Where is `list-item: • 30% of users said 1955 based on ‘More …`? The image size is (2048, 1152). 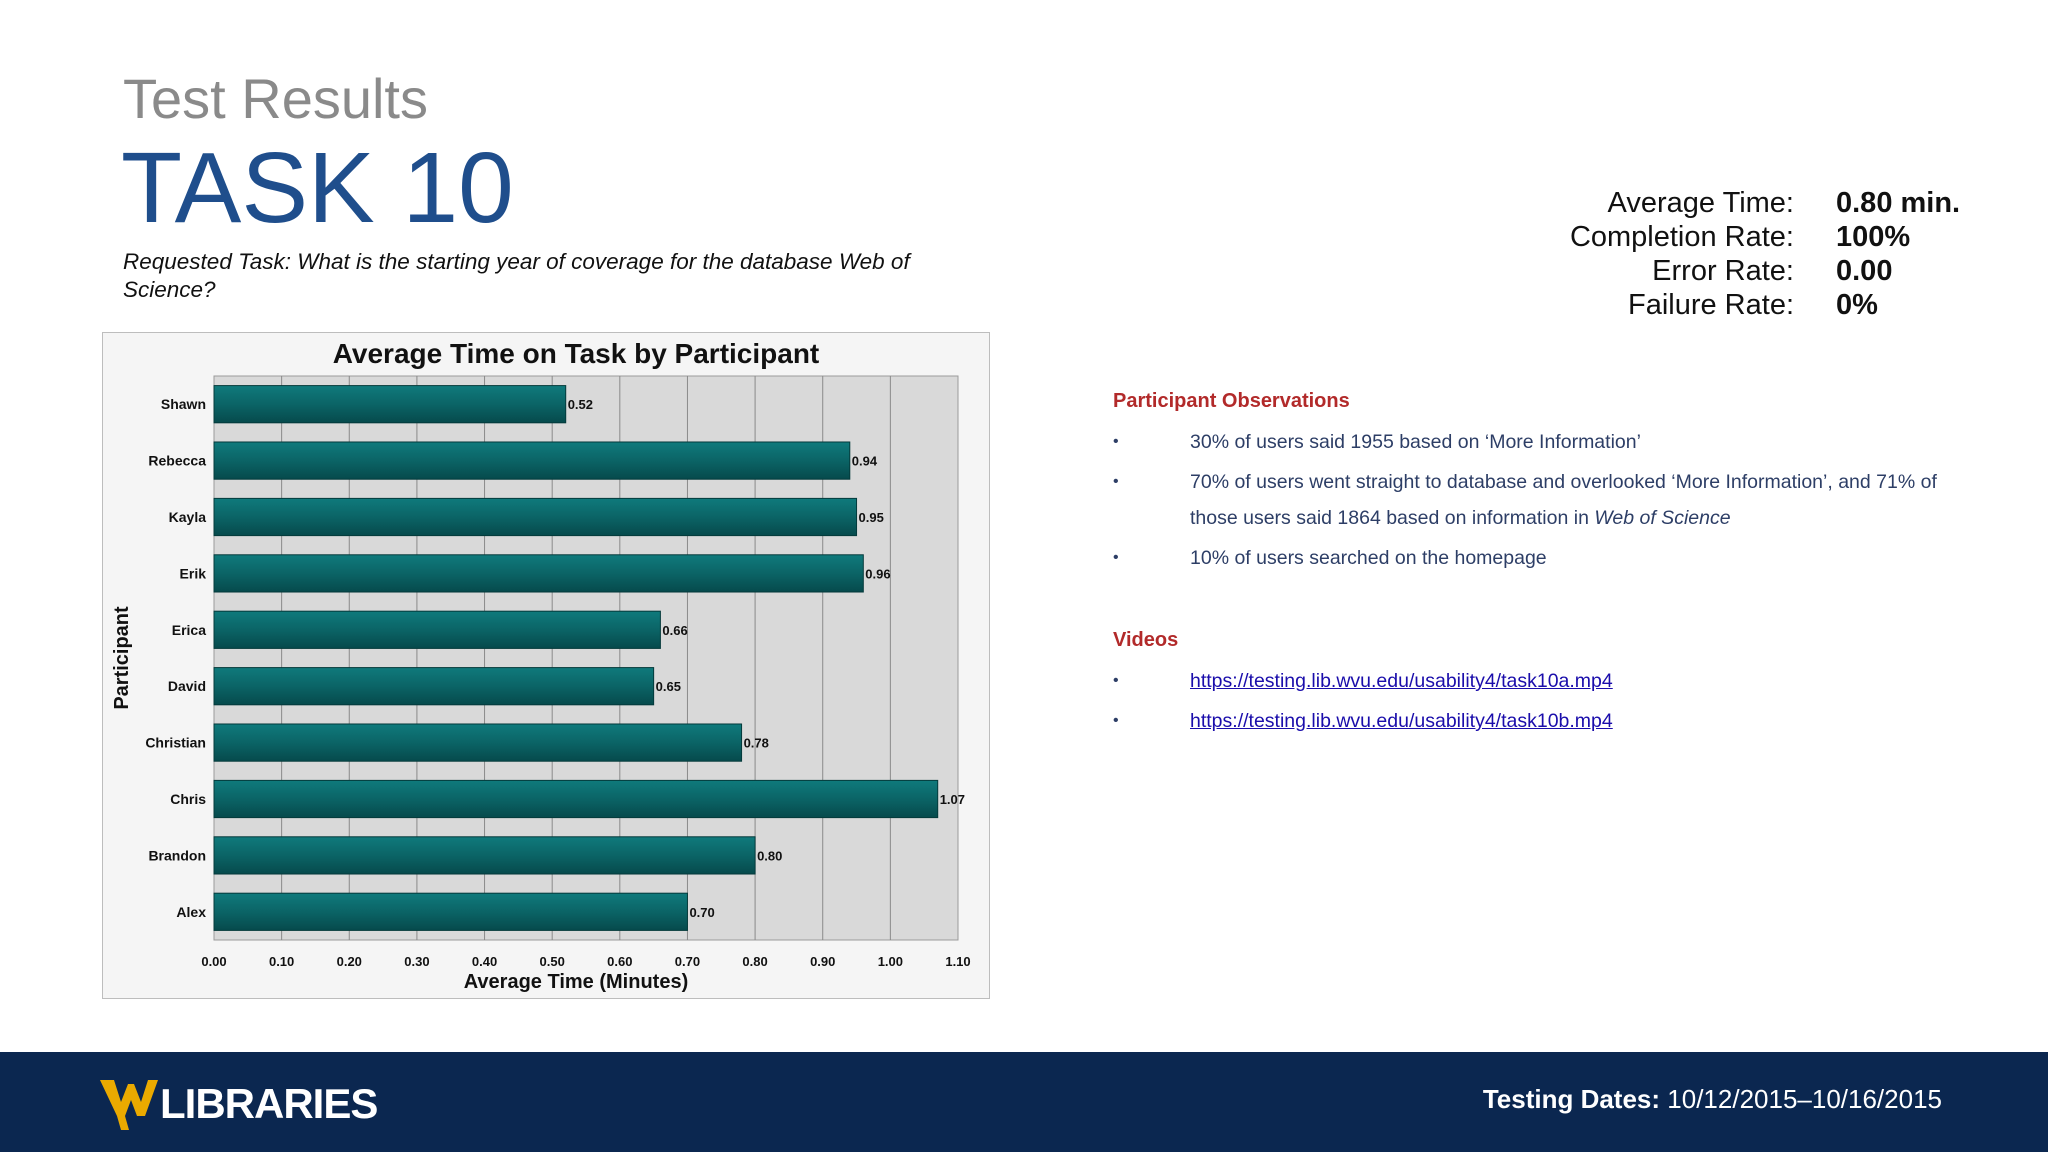
list-item: • 30% of users said 1955 based on ‘More … is located at coordinates (1538, 442).